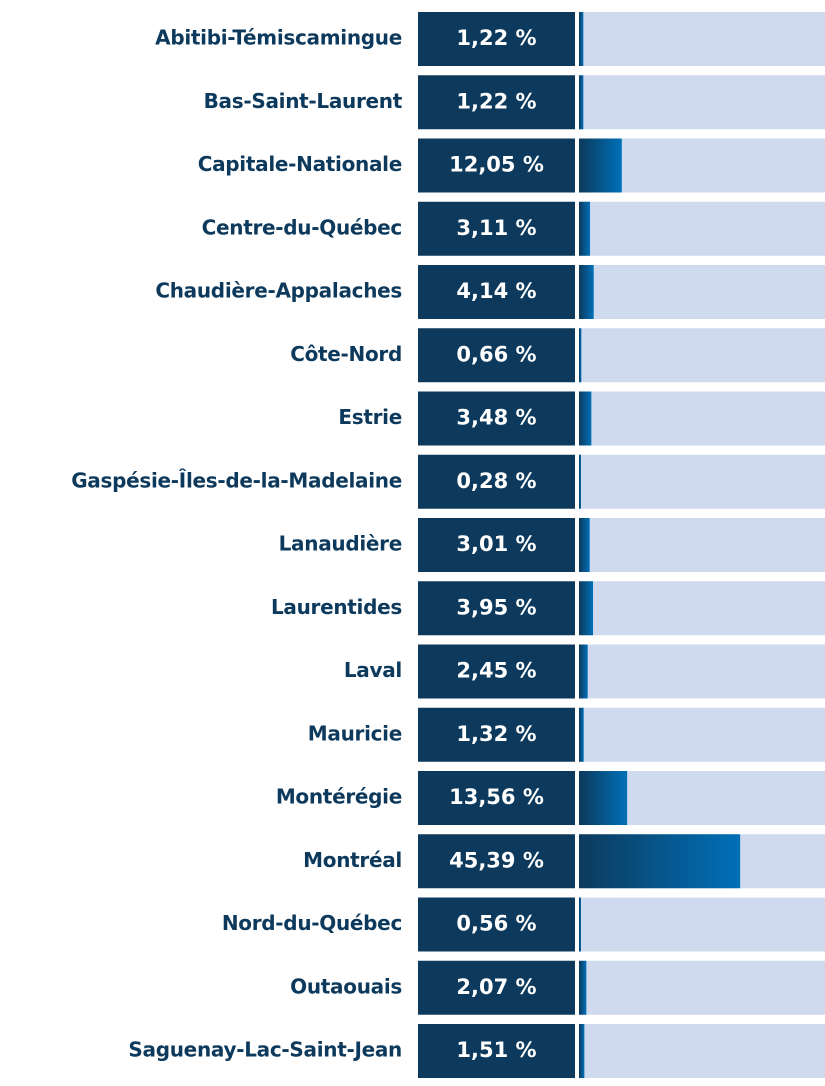 This screenshot has width=825, height=1086. Describe the element at coordinates (346, 354) in the screenshot. I see `category-label: Côte-Nord` at that location.